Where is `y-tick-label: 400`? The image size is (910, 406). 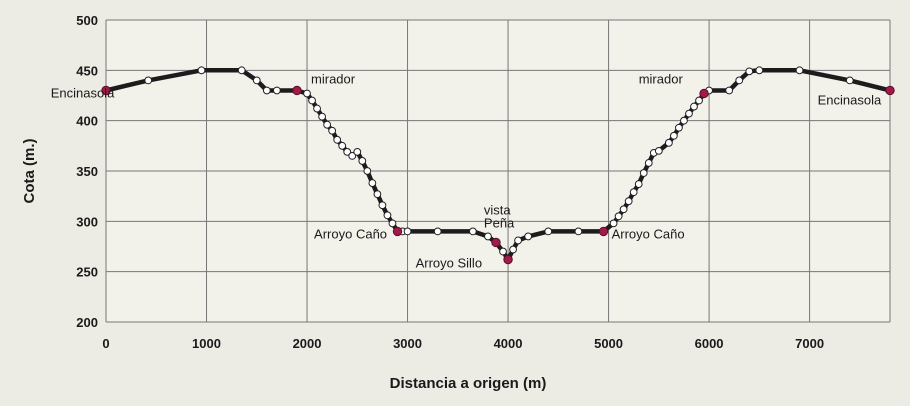 y-tick-label: 400 is located at coordinates (87, 121).